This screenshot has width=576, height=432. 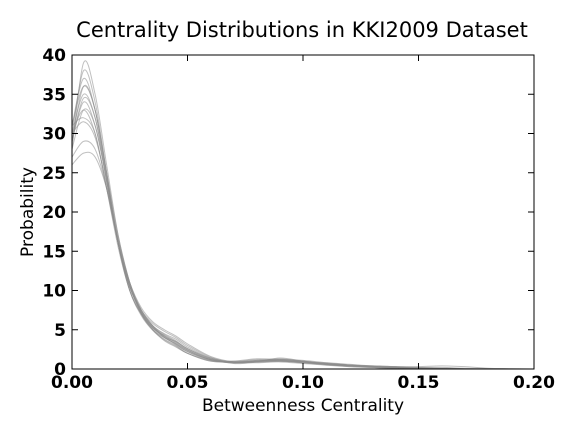 What do you see at coordinates (54, 95) in the screenshot?
I see `y-tick-label-7: 35` at bounding box center [54, 95].